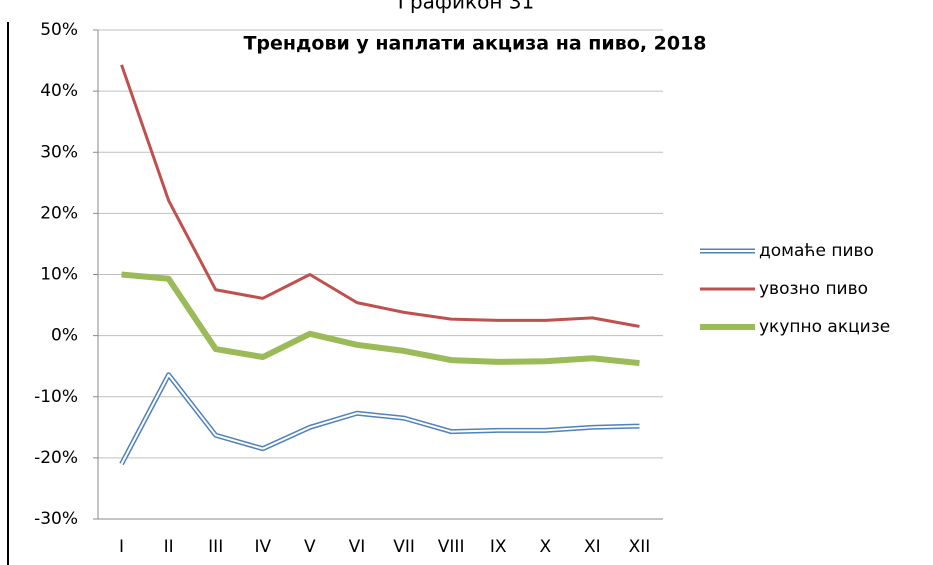 The image size is (933, 565). Describe the element at coordinates (64, 336) in the screenshot. I see `y-tick-label: 0%` at that location.